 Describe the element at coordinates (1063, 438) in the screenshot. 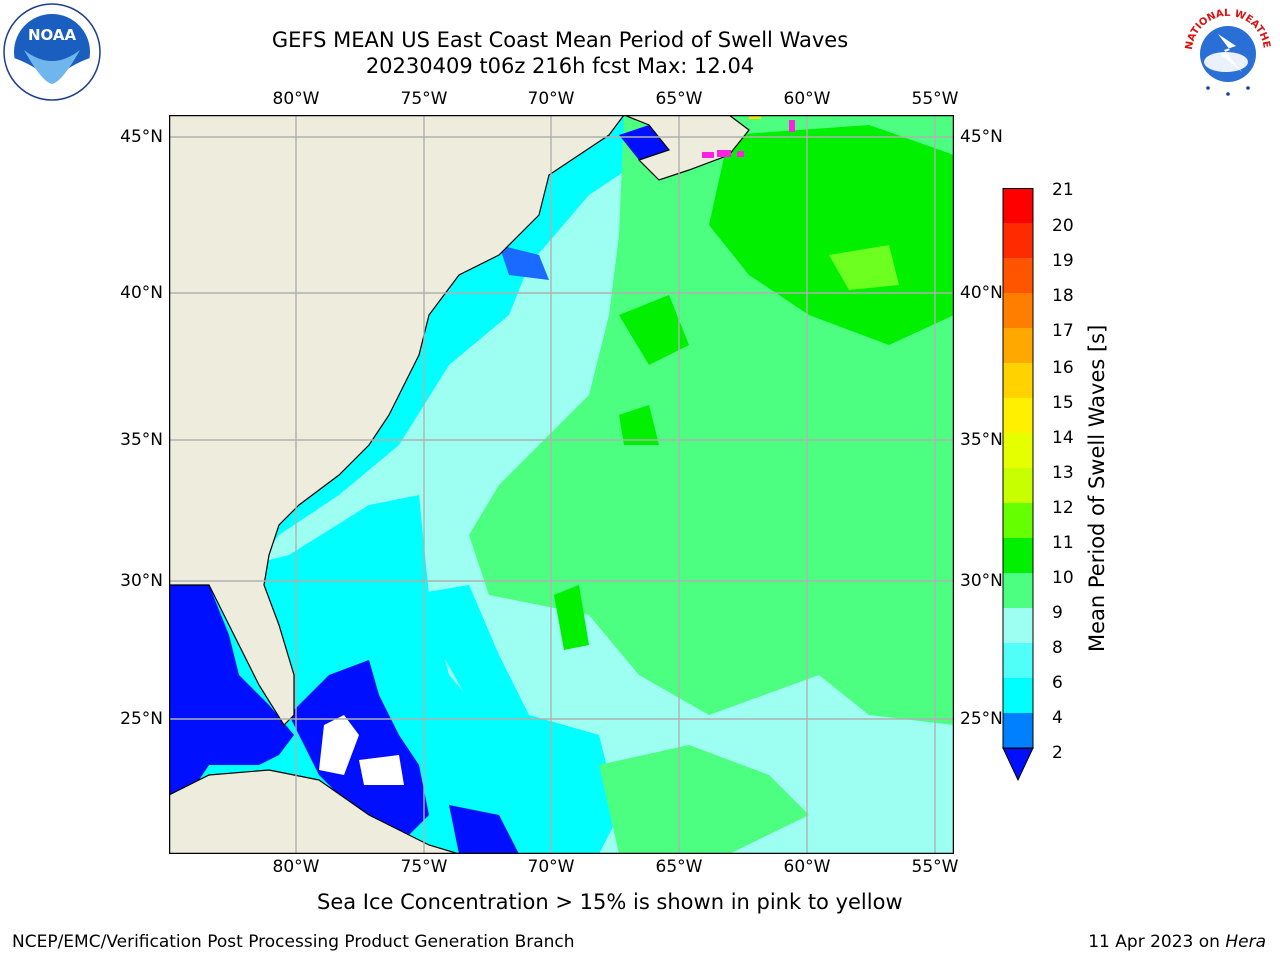

I see `colorbar-tick-14: 14` at that location.